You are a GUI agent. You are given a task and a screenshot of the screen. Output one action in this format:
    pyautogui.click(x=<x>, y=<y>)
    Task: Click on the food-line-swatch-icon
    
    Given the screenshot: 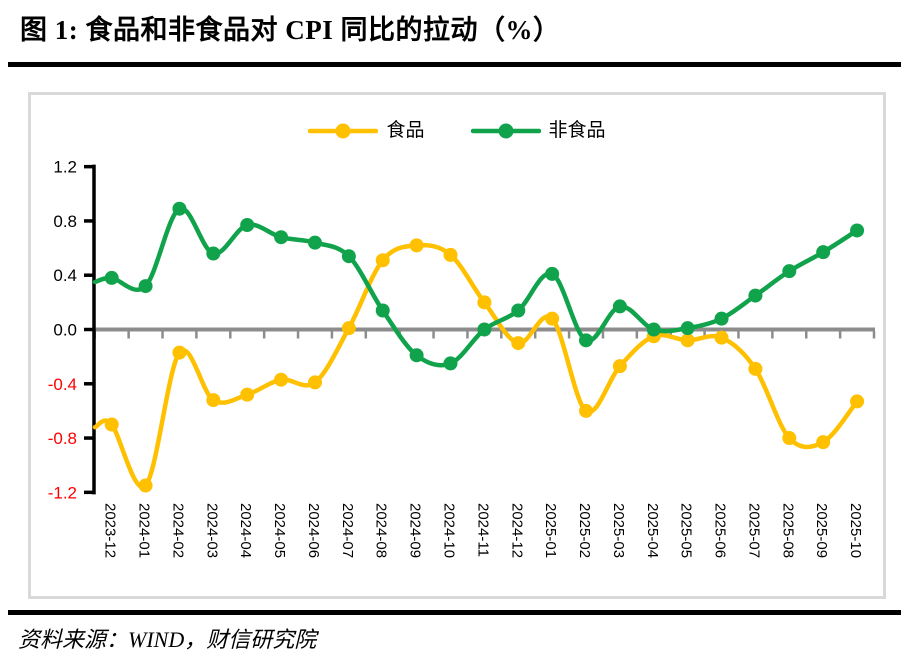 What is the action you would take?
    pyautogui.click(x=343, y=130)
    